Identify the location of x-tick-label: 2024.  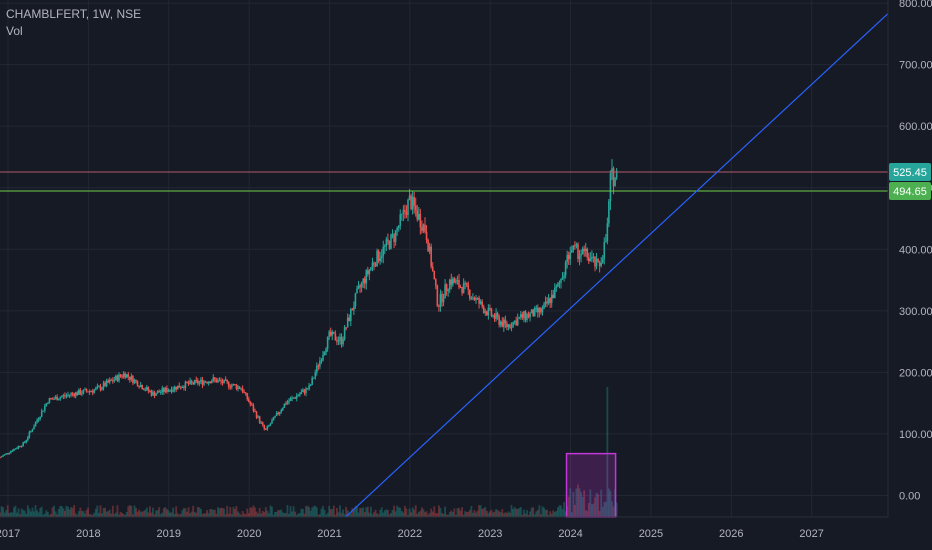
(570, 534).